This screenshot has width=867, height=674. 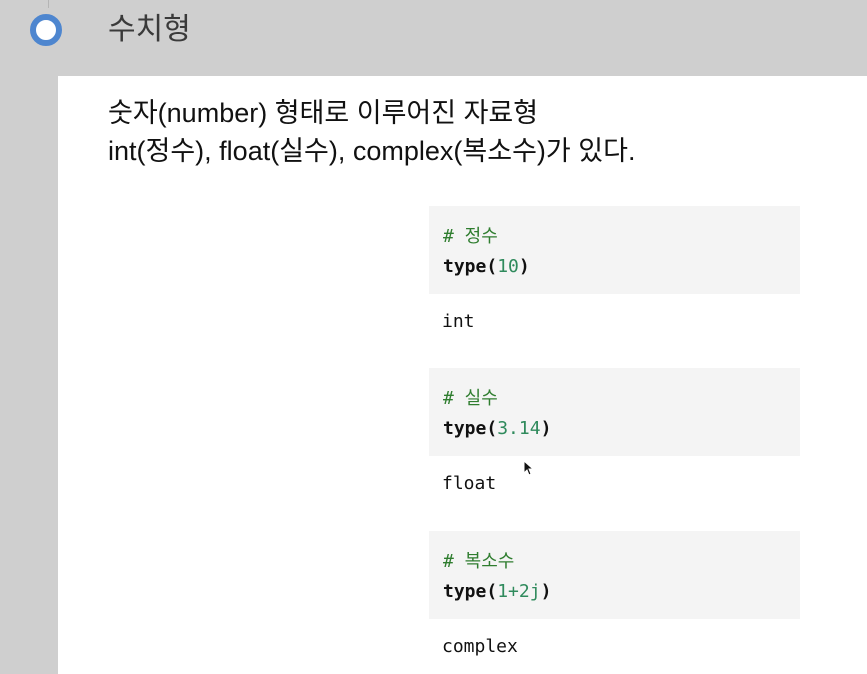 I want to click on cell-output-complex: complex, so click(x=480, y=646).